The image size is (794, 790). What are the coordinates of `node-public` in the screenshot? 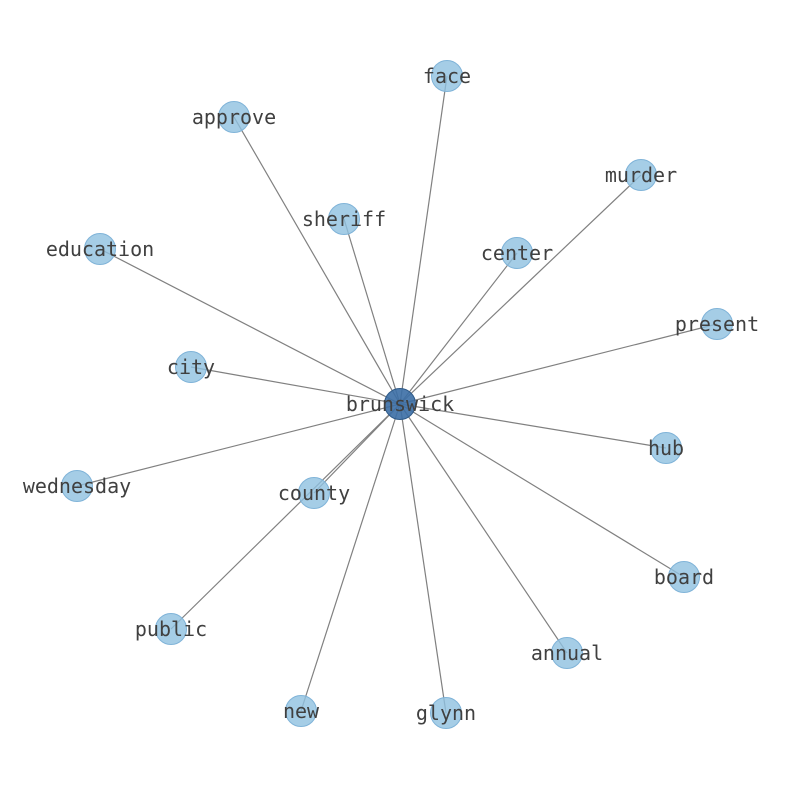 It's located at (171, 629).